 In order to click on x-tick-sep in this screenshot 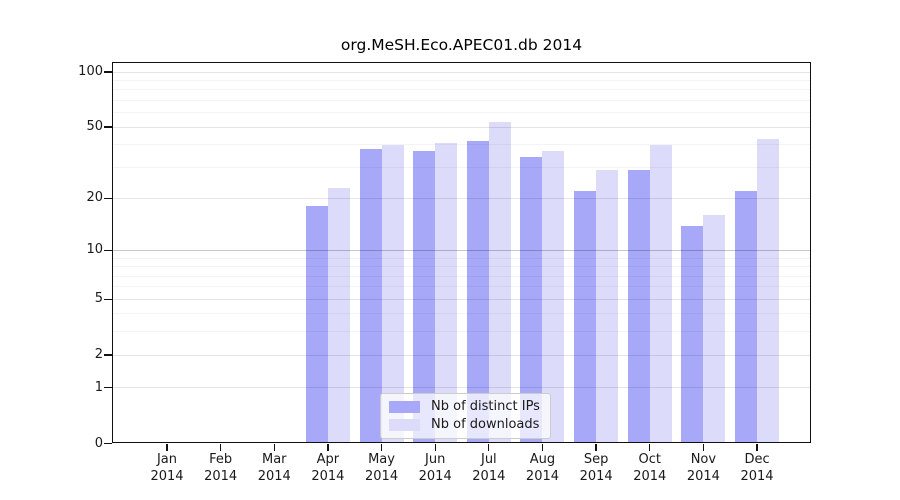, I will do `click(596, 447)`.